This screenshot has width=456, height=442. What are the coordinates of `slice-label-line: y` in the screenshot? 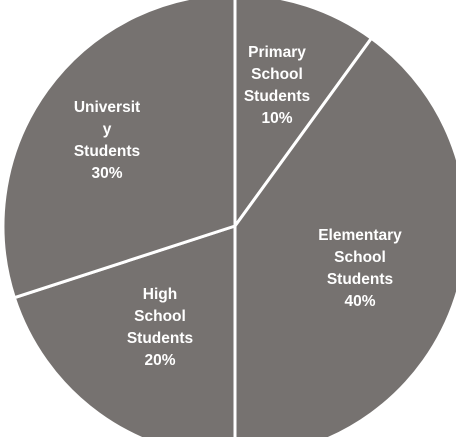 It's located at (107, 129).